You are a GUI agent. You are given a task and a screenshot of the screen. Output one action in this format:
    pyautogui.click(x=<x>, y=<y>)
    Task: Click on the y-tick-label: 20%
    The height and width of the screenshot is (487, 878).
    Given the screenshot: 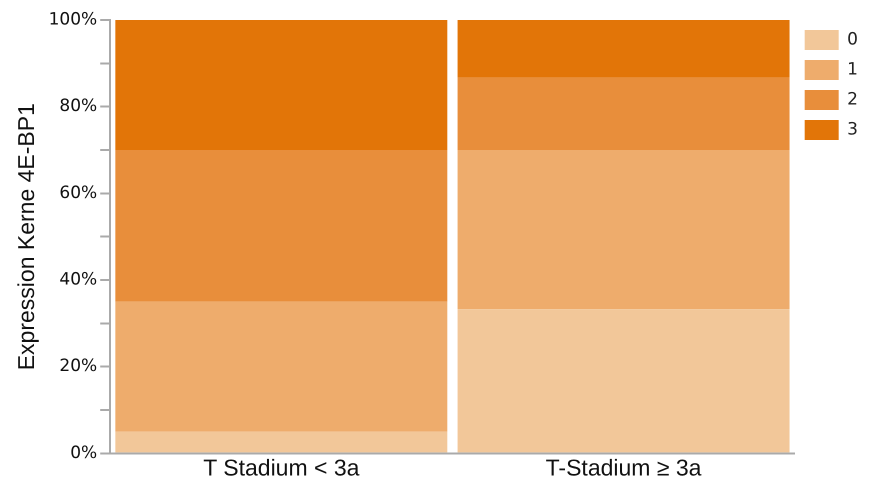 What is the action you would take?
    pyautogui.click(x=78, y=366)
    